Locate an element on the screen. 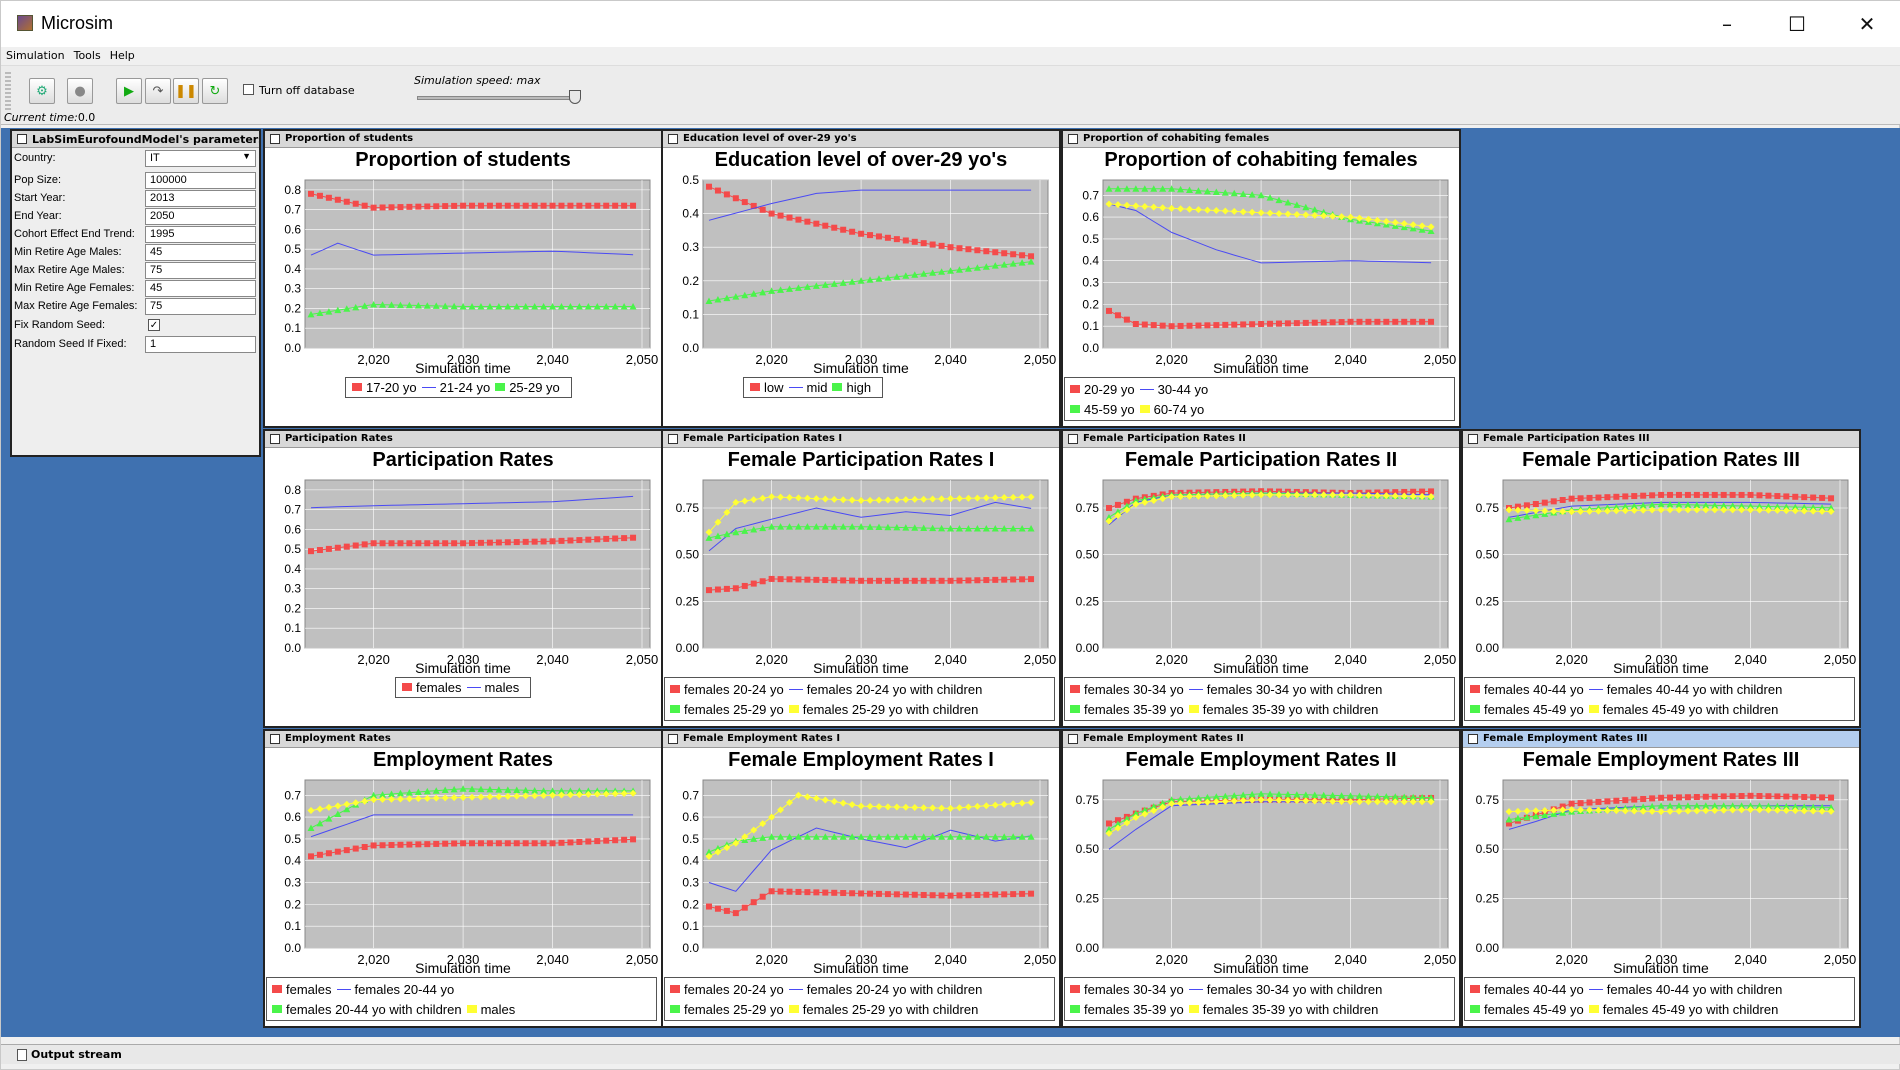  parameters-title-bar: LabSimEurofoundModel's parameters is located at coordinates (135, 139).